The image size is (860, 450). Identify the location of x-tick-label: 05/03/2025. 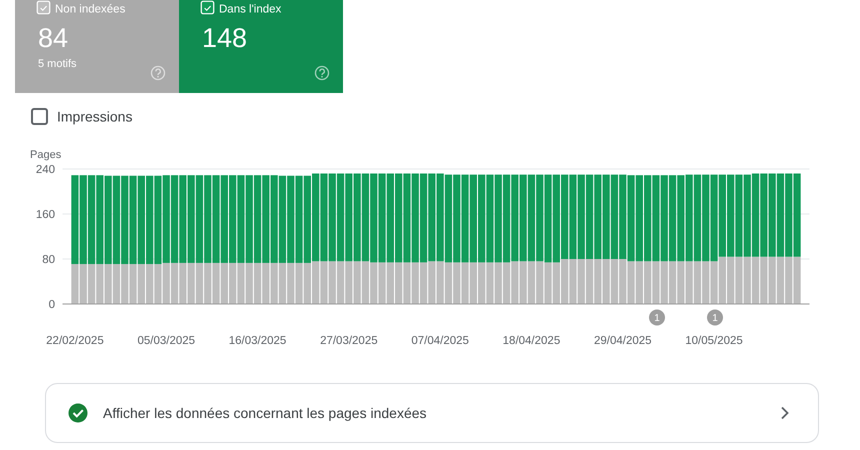
(166, 341).